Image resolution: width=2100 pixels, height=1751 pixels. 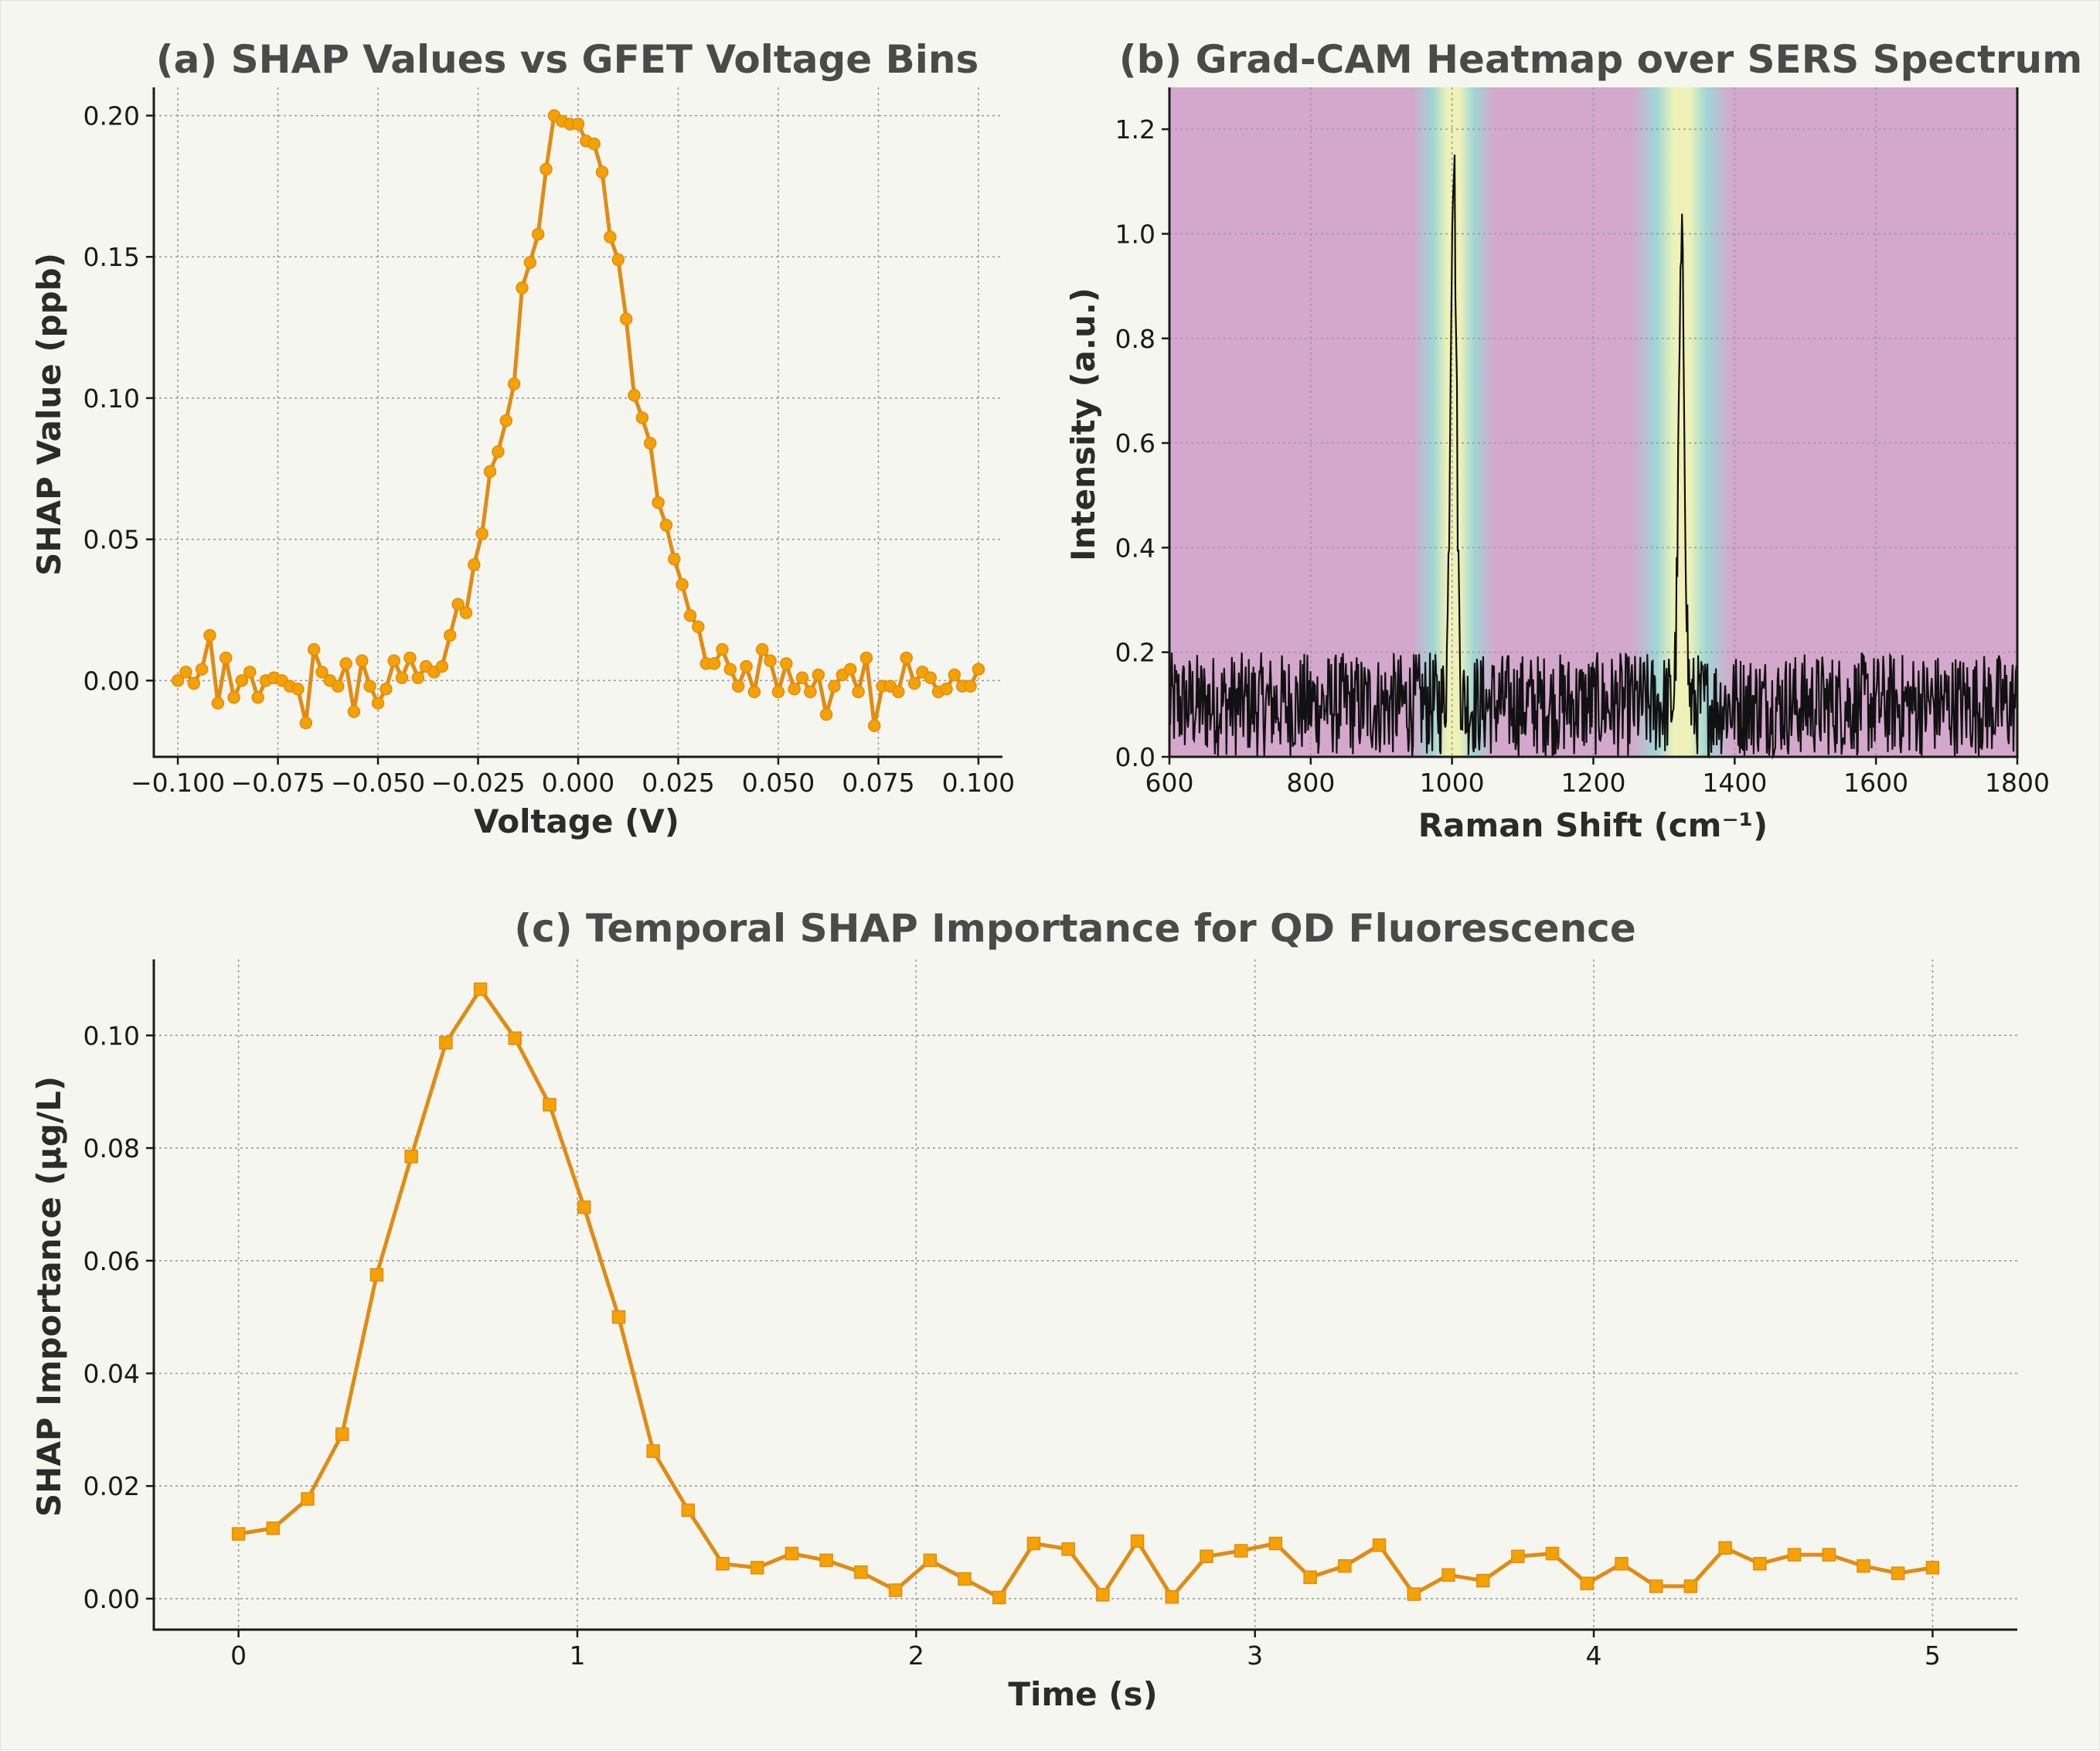 What do you see at coordinates (1135, 757) in the screenshot?
I see `y-tick-label: 0.0` at bounding box center [1135, 757].